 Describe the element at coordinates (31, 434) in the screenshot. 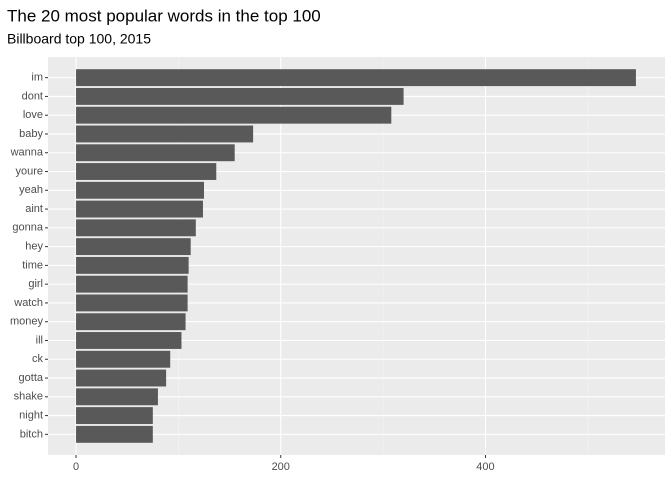

I see `y-tick-label: bitch` at that location.